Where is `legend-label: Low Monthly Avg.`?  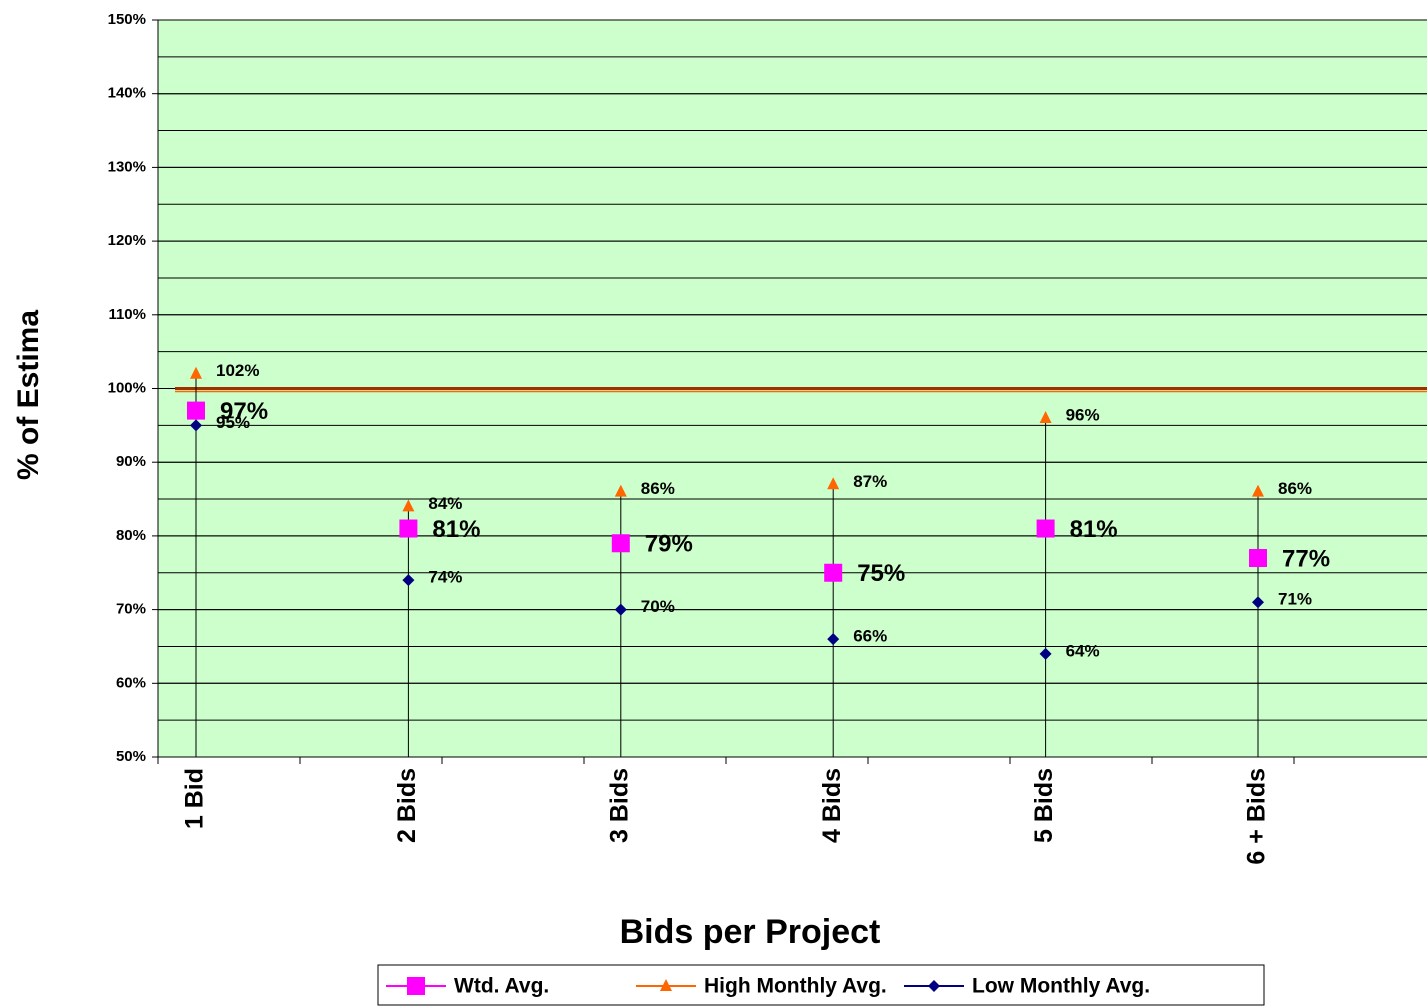 legend-label: Low Monthly Avg. is located at coordinates (1061, 986).